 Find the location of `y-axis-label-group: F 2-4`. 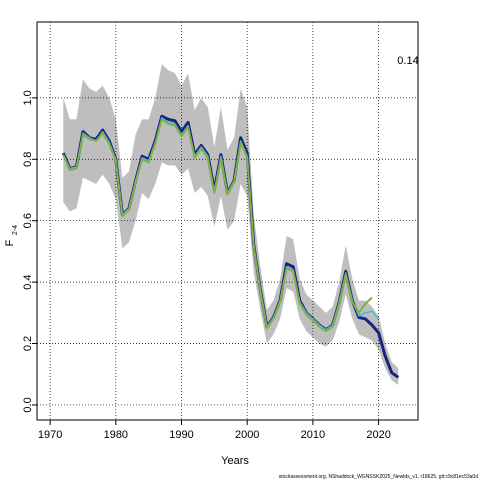

y-axis-label-group: F 2-4 is located at coordinates (11, 236).